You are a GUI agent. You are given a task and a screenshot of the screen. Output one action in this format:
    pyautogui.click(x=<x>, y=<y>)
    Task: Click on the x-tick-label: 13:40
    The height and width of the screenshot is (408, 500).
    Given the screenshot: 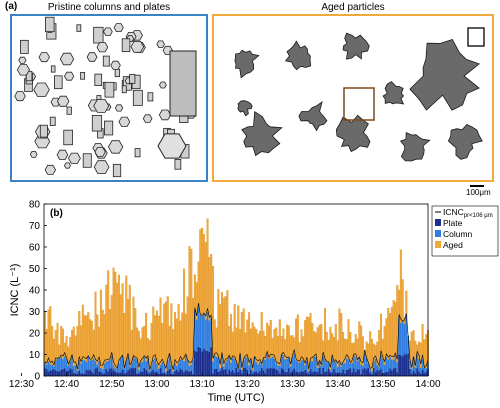 What is the action you would take?
    pyautogui.click(x=337, y=384)
    